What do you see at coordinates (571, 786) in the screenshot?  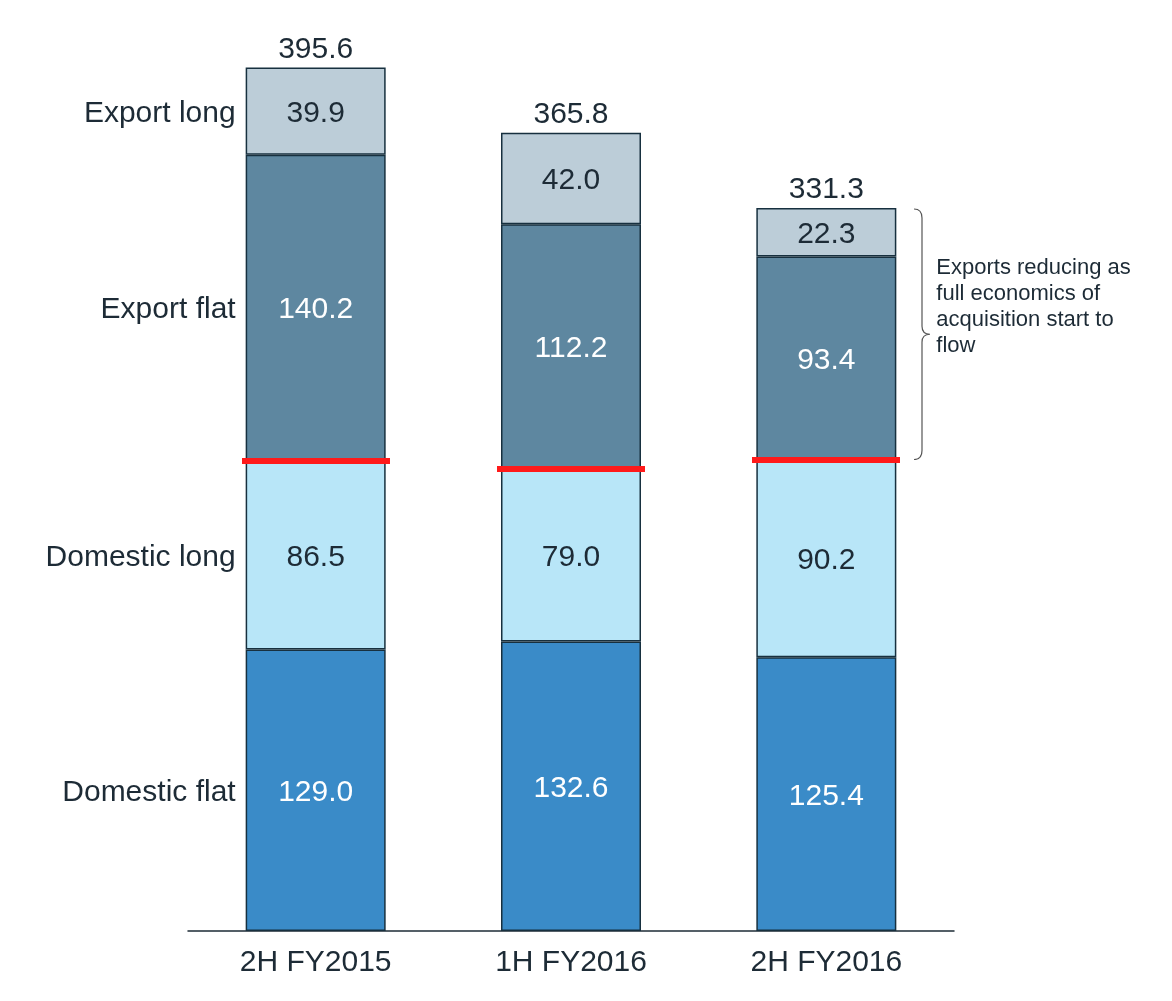 I see `data-label: 132.6` at bounding box center [571, 786].